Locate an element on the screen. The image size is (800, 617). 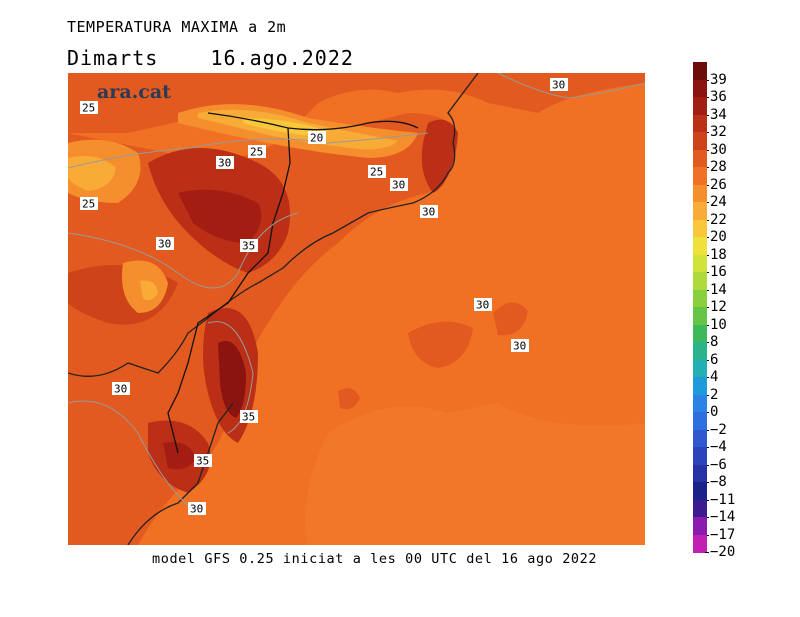
colorbar-label: 30 is located at coordinates (718, 149).